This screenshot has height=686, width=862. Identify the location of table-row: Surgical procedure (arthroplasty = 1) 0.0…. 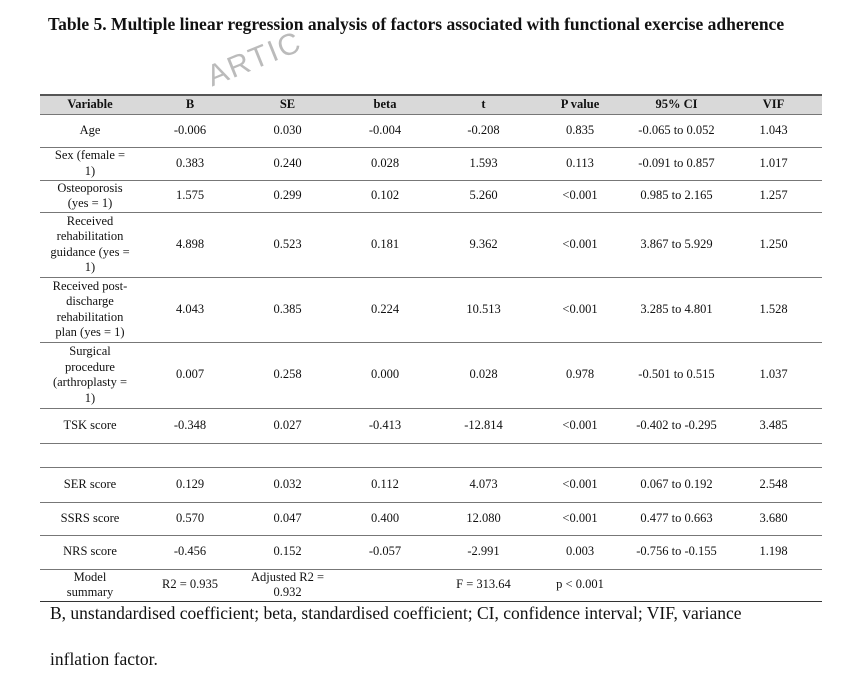
(431, 375).